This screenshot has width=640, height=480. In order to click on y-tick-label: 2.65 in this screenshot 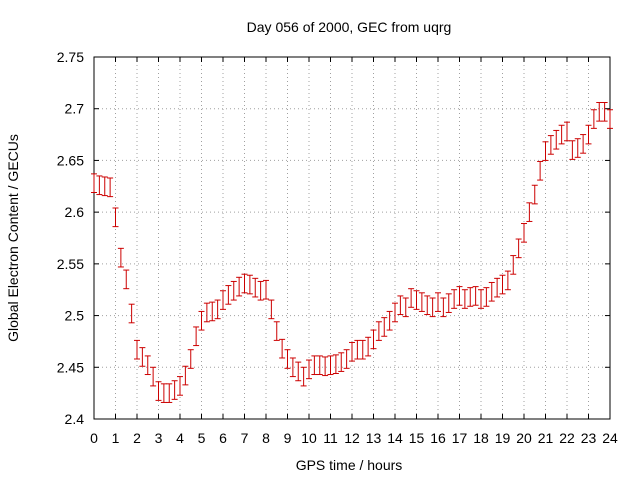, I will do `click(70, 160)`.